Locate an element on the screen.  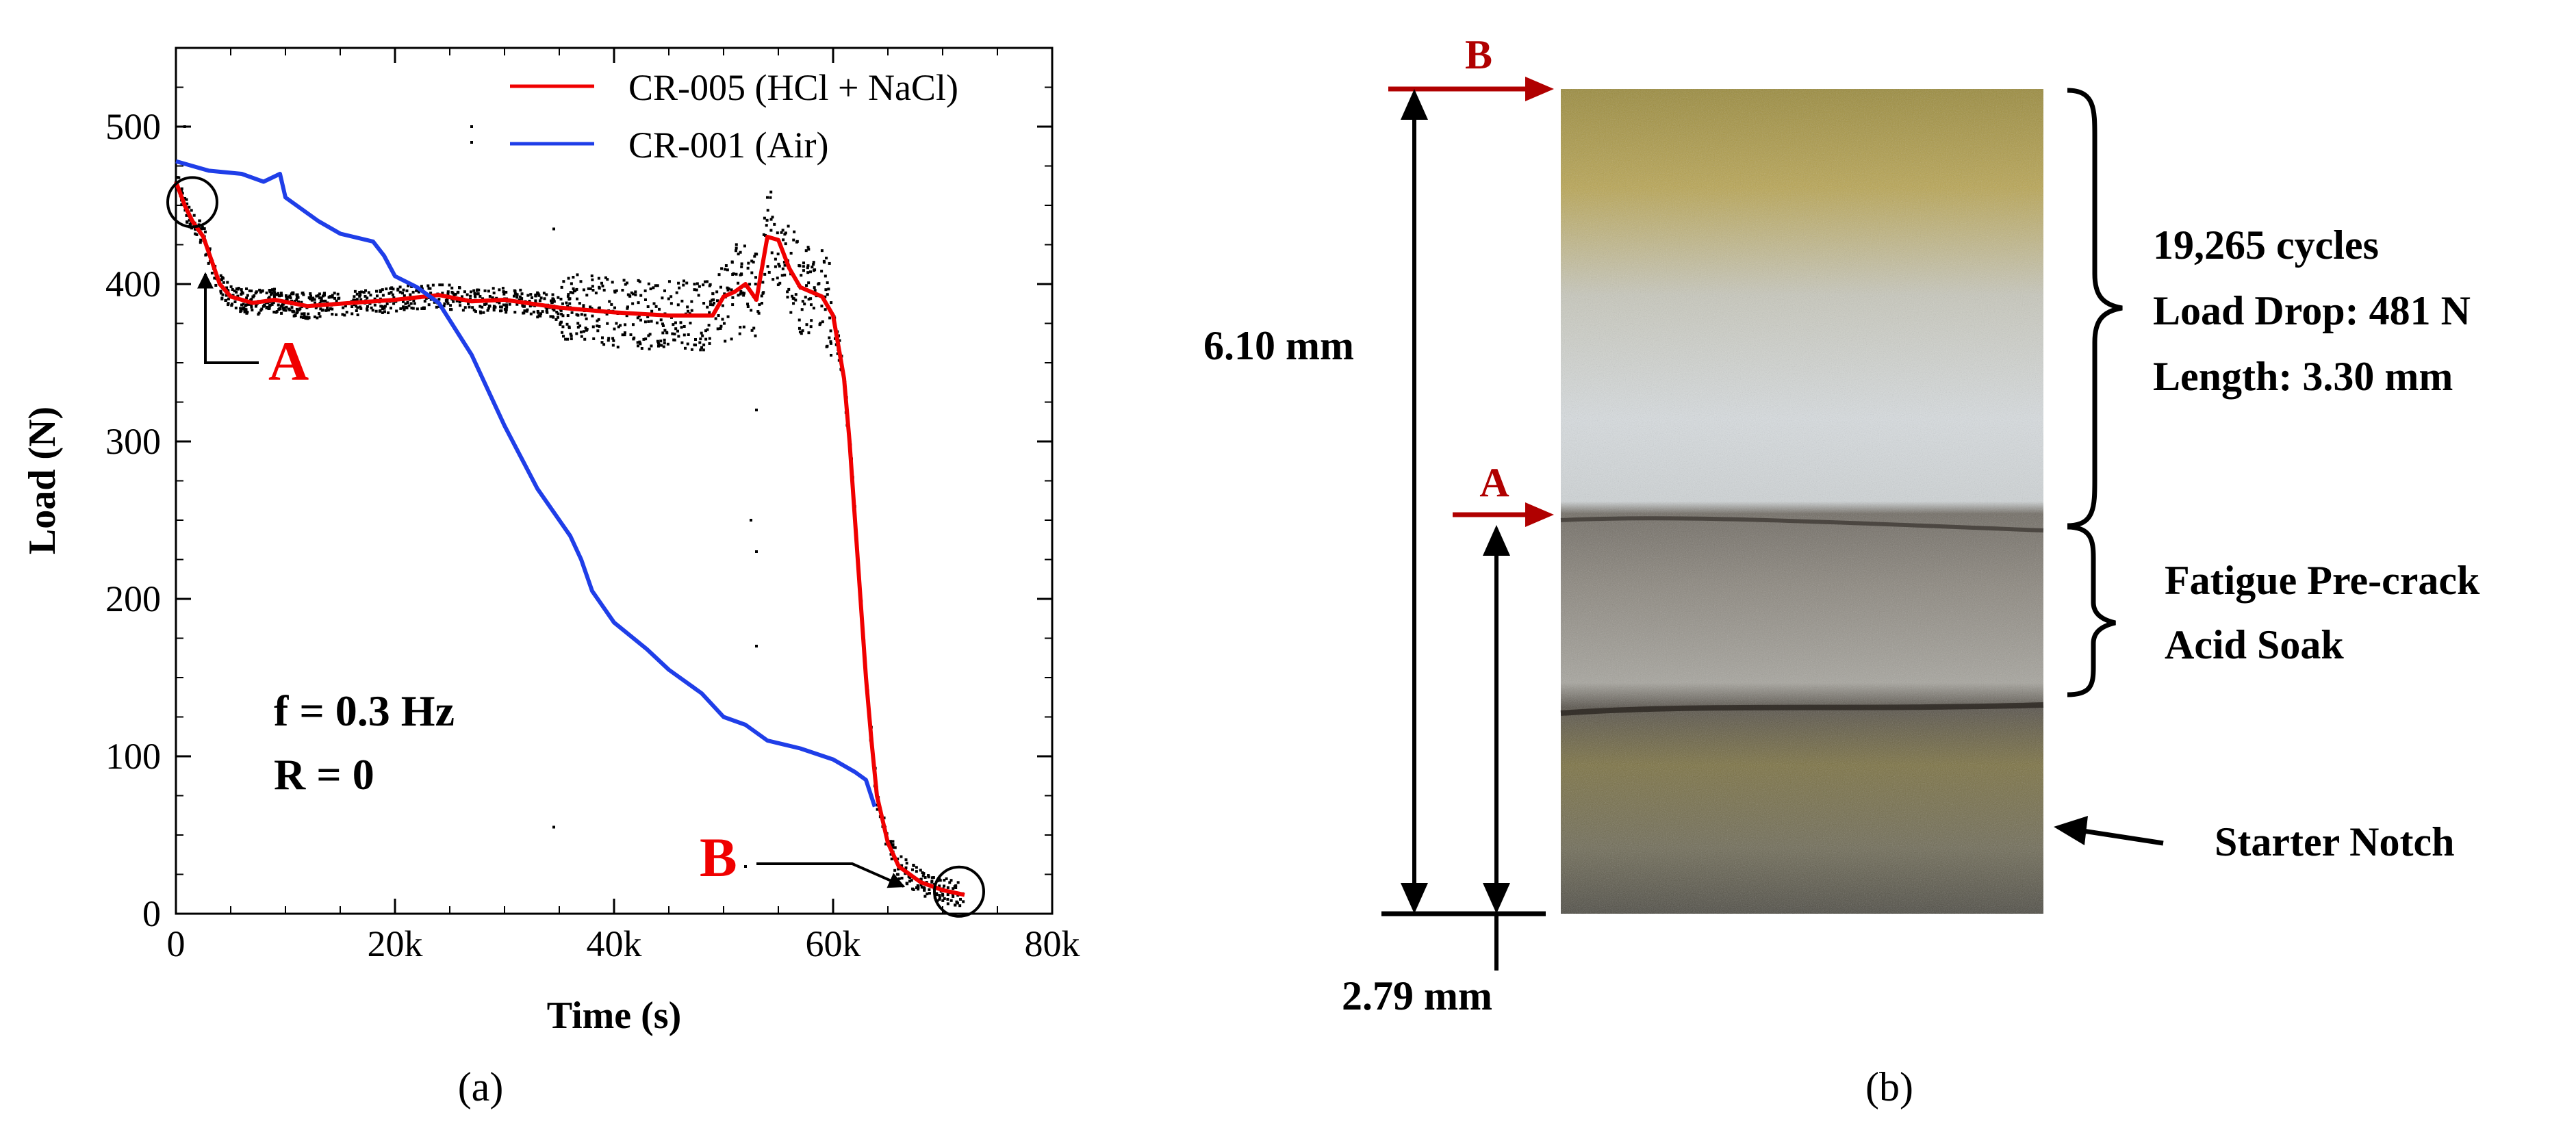
raw-outlier is located at coordinates (756, 410).